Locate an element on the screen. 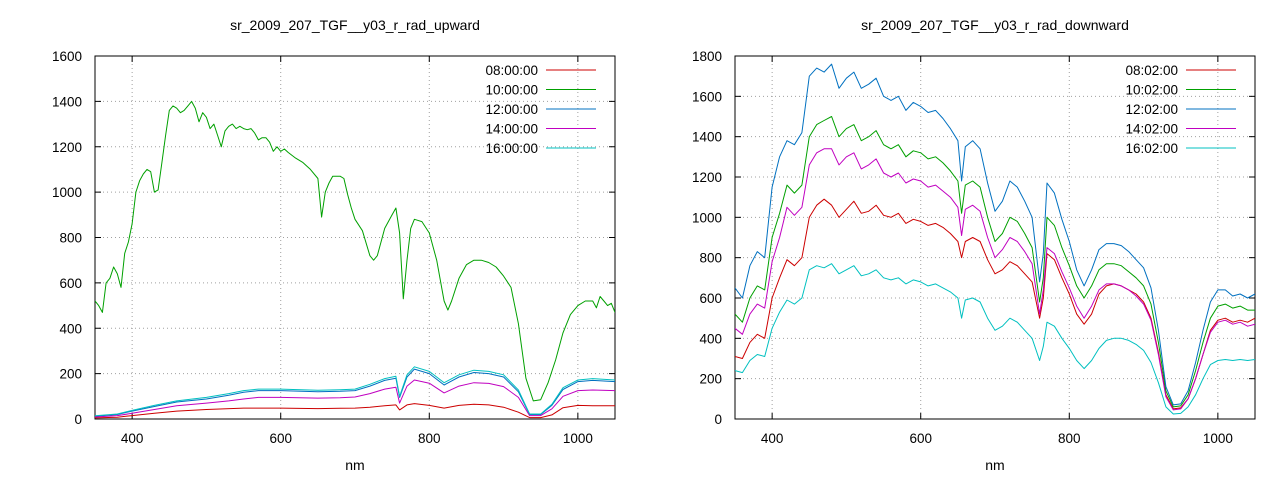  legend-label: 10:02:00 is located at coordinates (1151, 90).